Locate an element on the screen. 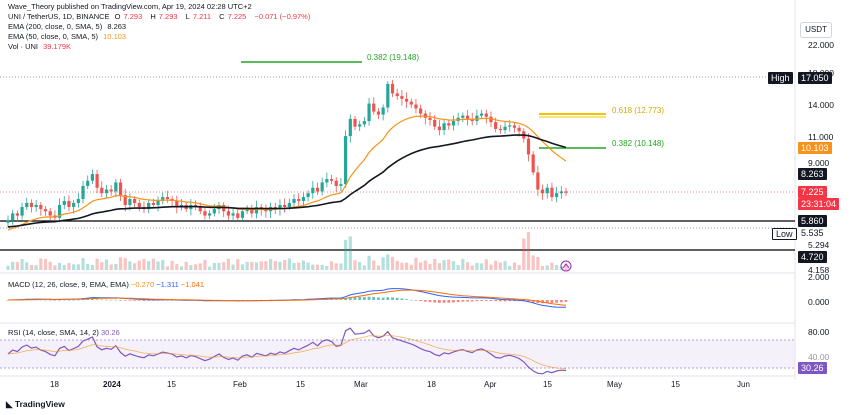 This screenshot has width=850, height=415. low-tag-label: Low is located at coordinates (784, 234).